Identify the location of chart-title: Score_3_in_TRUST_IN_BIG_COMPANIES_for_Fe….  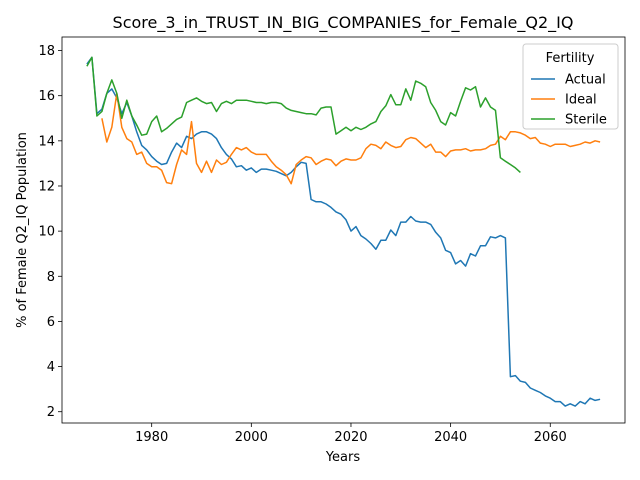
(343, 23).